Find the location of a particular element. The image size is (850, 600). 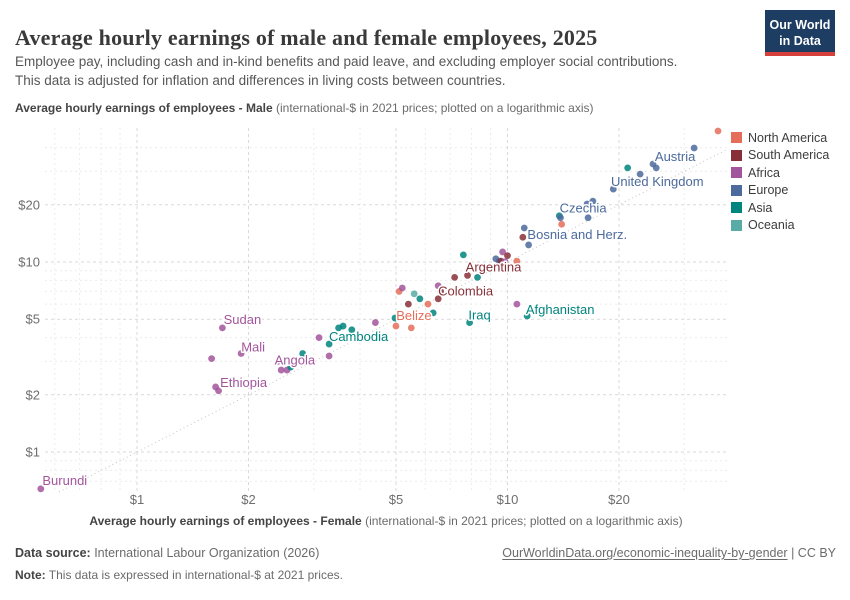

country-label: Burundi is located at coordinates (65, 480).